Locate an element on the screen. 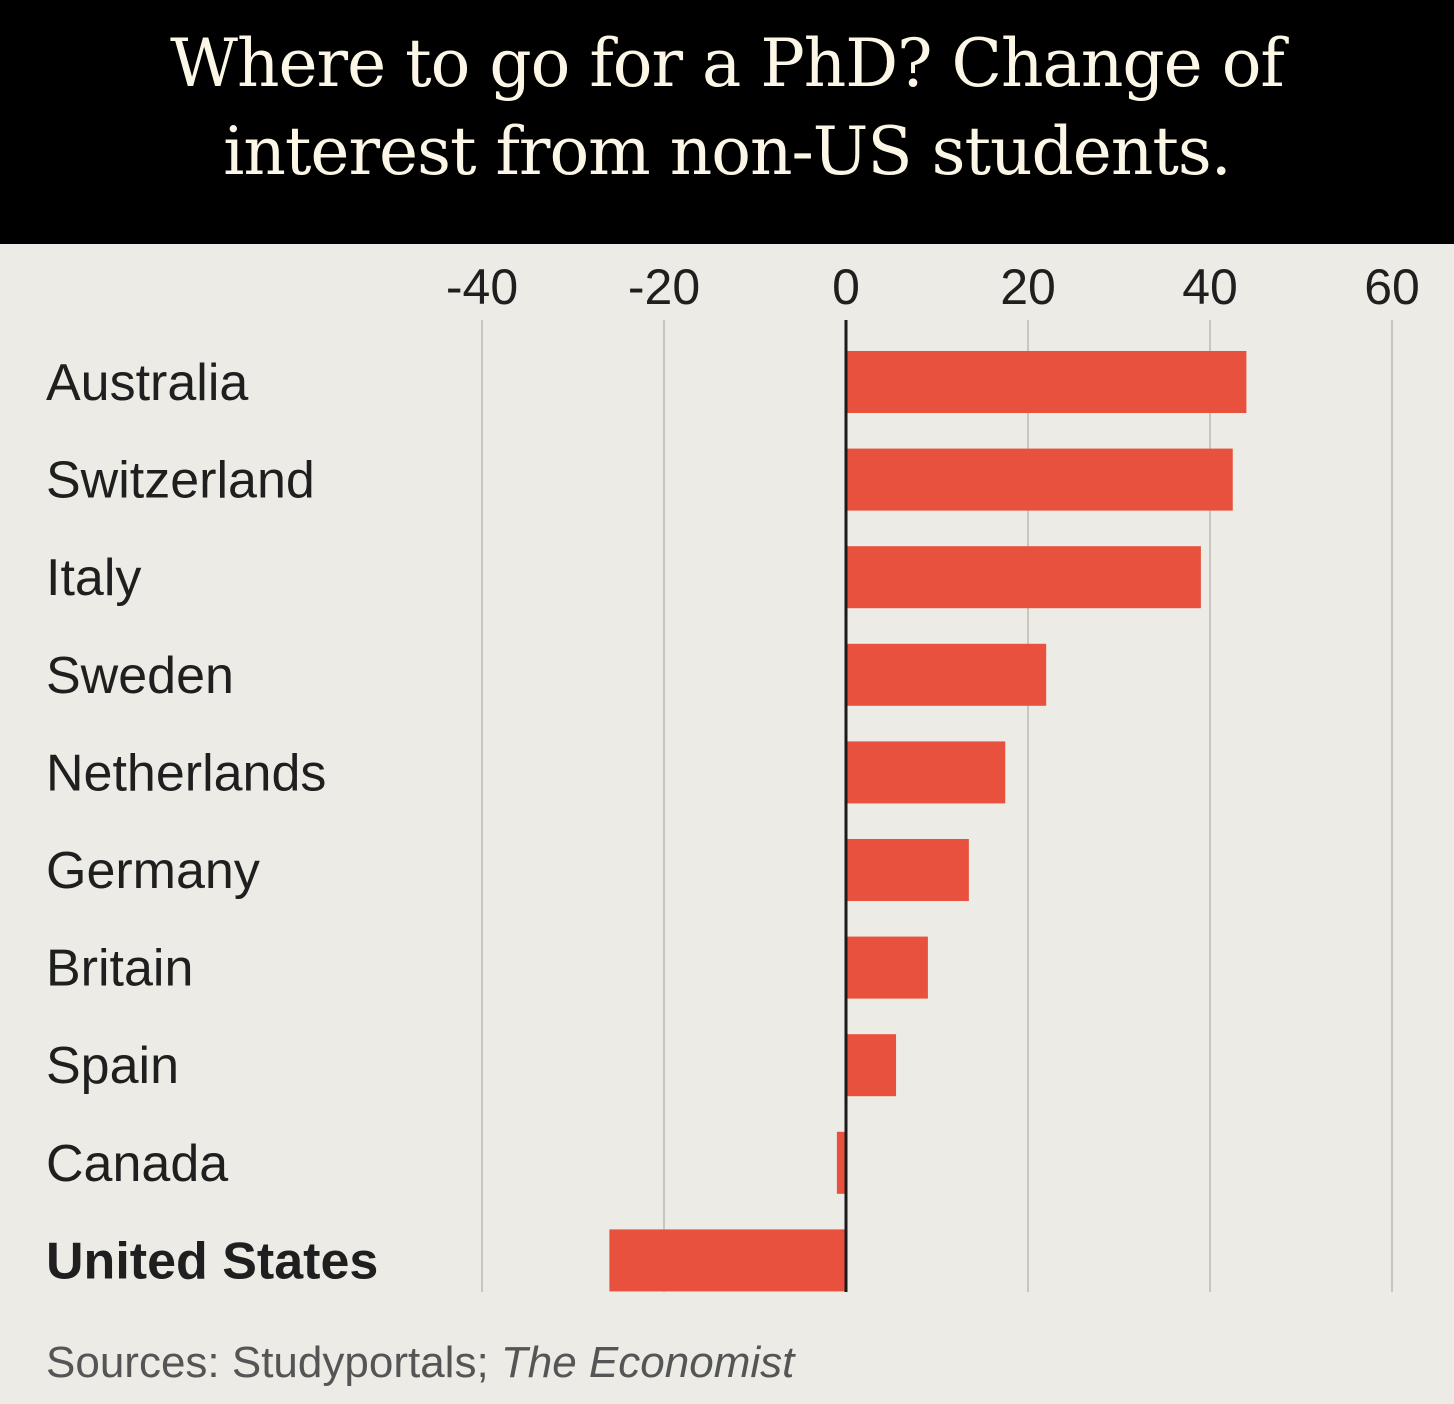 This screenshot has width=1454, height=1404. chart-source: Sources: Studyportals; The Economist is located at coordinates (420, 1363).